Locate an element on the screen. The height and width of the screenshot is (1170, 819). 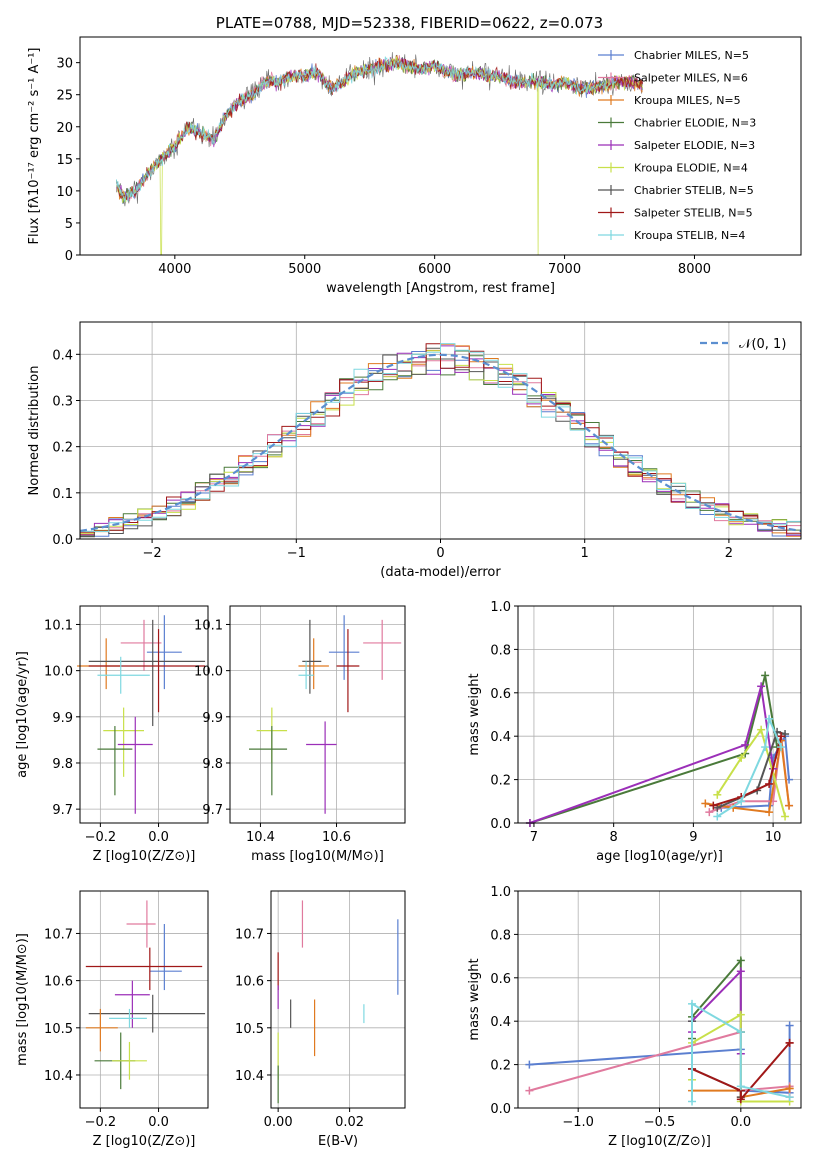
x-tick-label: −2 is located at coordinates (152, 553).